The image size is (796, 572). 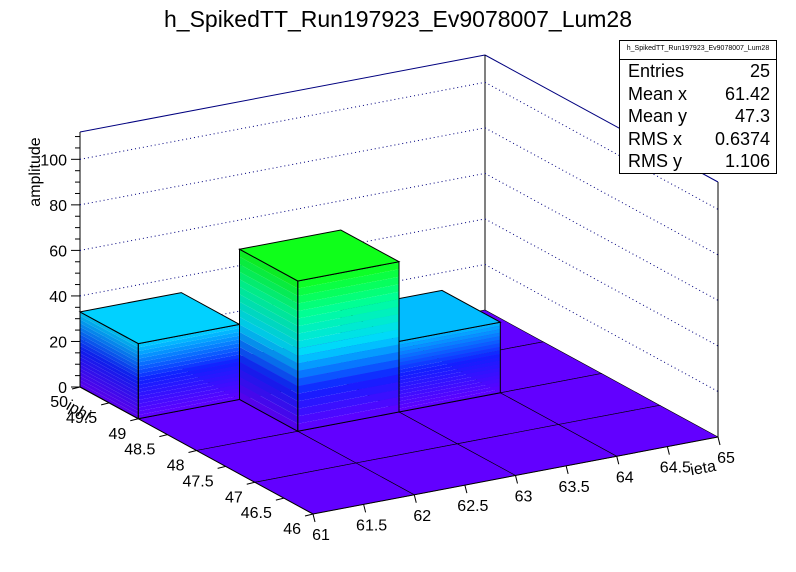 I want to click on stats-value: 1.106, so click(x=747, y=161).